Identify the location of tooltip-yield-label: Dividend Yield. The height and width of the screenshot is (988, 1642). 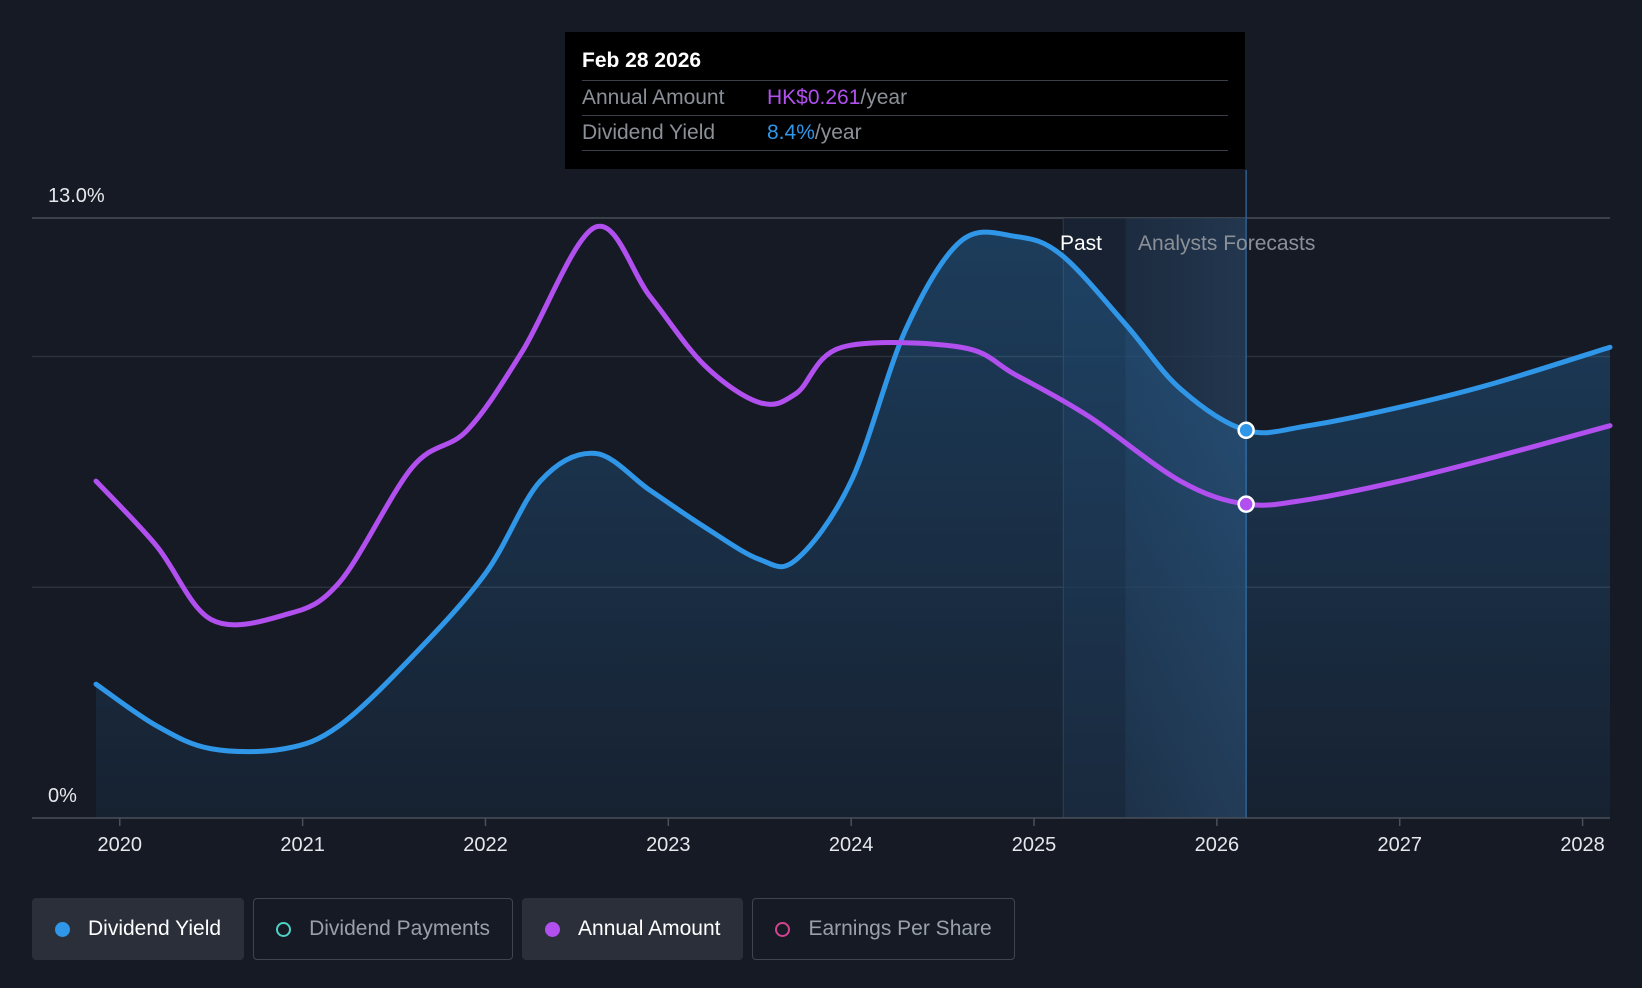
(649, 132).